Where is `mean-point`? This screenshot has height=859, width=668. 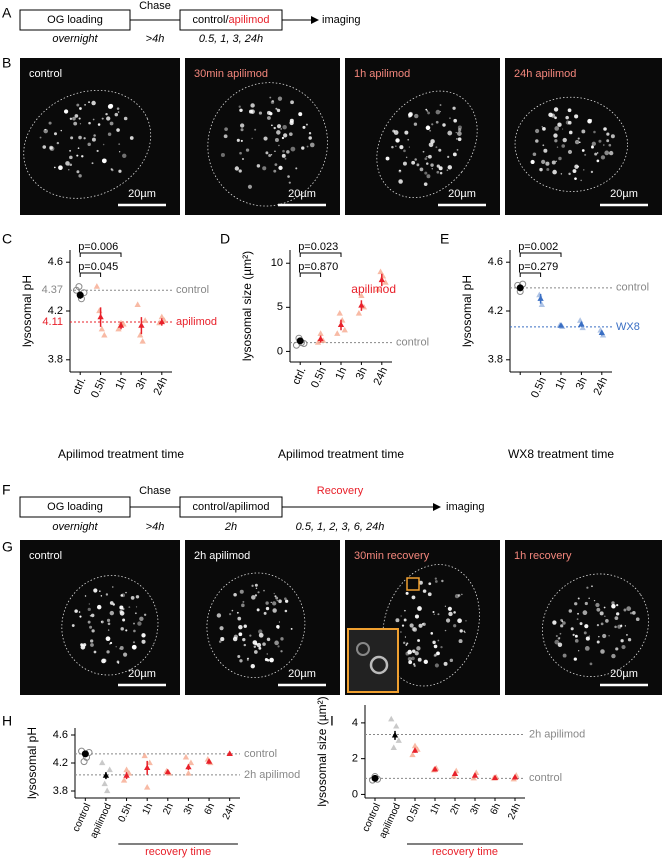
mean-point is located at coordinates (515, 776).